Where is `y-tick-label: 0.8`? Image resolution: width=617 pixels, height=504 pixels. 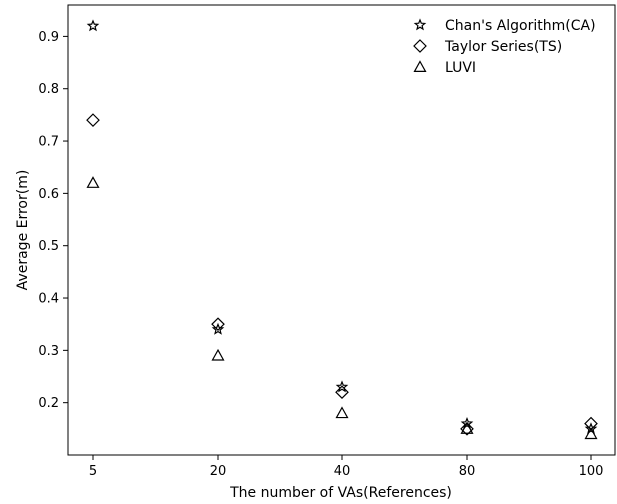
y-tick-label: 0.8 is located at coordinates (48, 89).